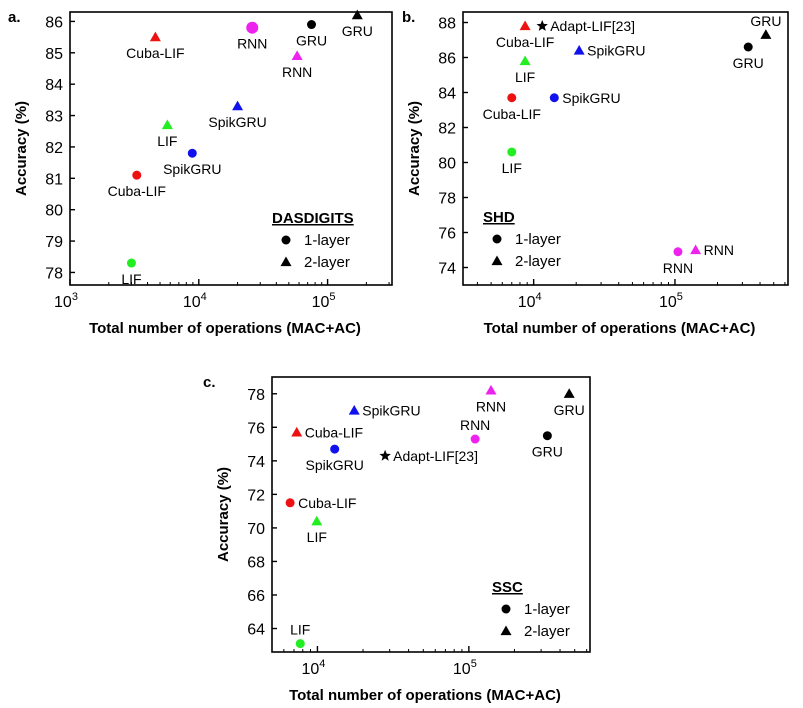 This screenshot has width=803, height=708. What do you see at coordinates (195, 301) in the screenshot?
I see `x-tick-label: 10⁴` at bounding box center [195, 301].